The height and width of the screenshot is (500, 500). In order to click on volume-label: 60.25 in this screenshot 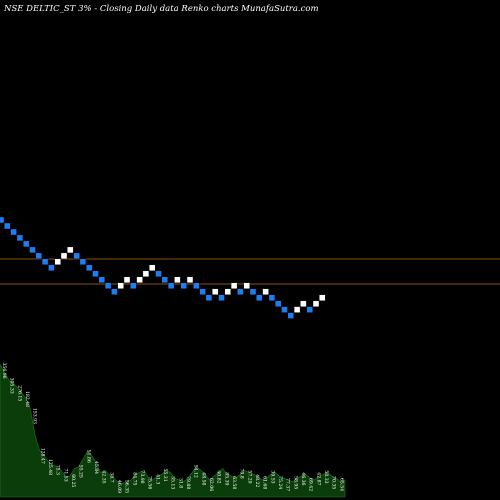, I will do `click(73, 480)`.